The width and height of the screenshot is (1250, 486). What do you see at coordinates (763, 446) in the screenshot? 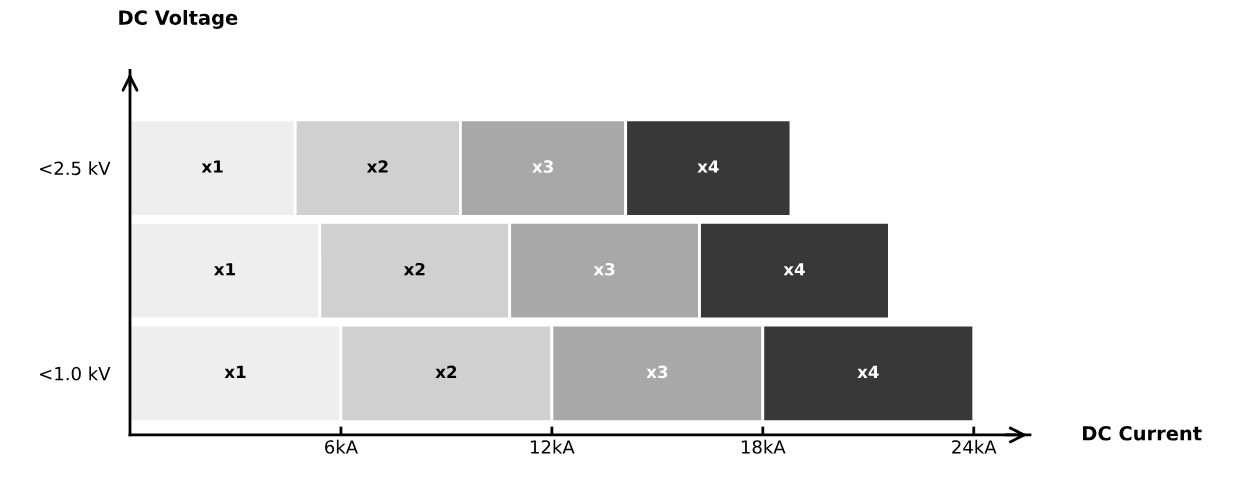
I see `x-tick-label: 18kA` at bounding box center [763, 446].